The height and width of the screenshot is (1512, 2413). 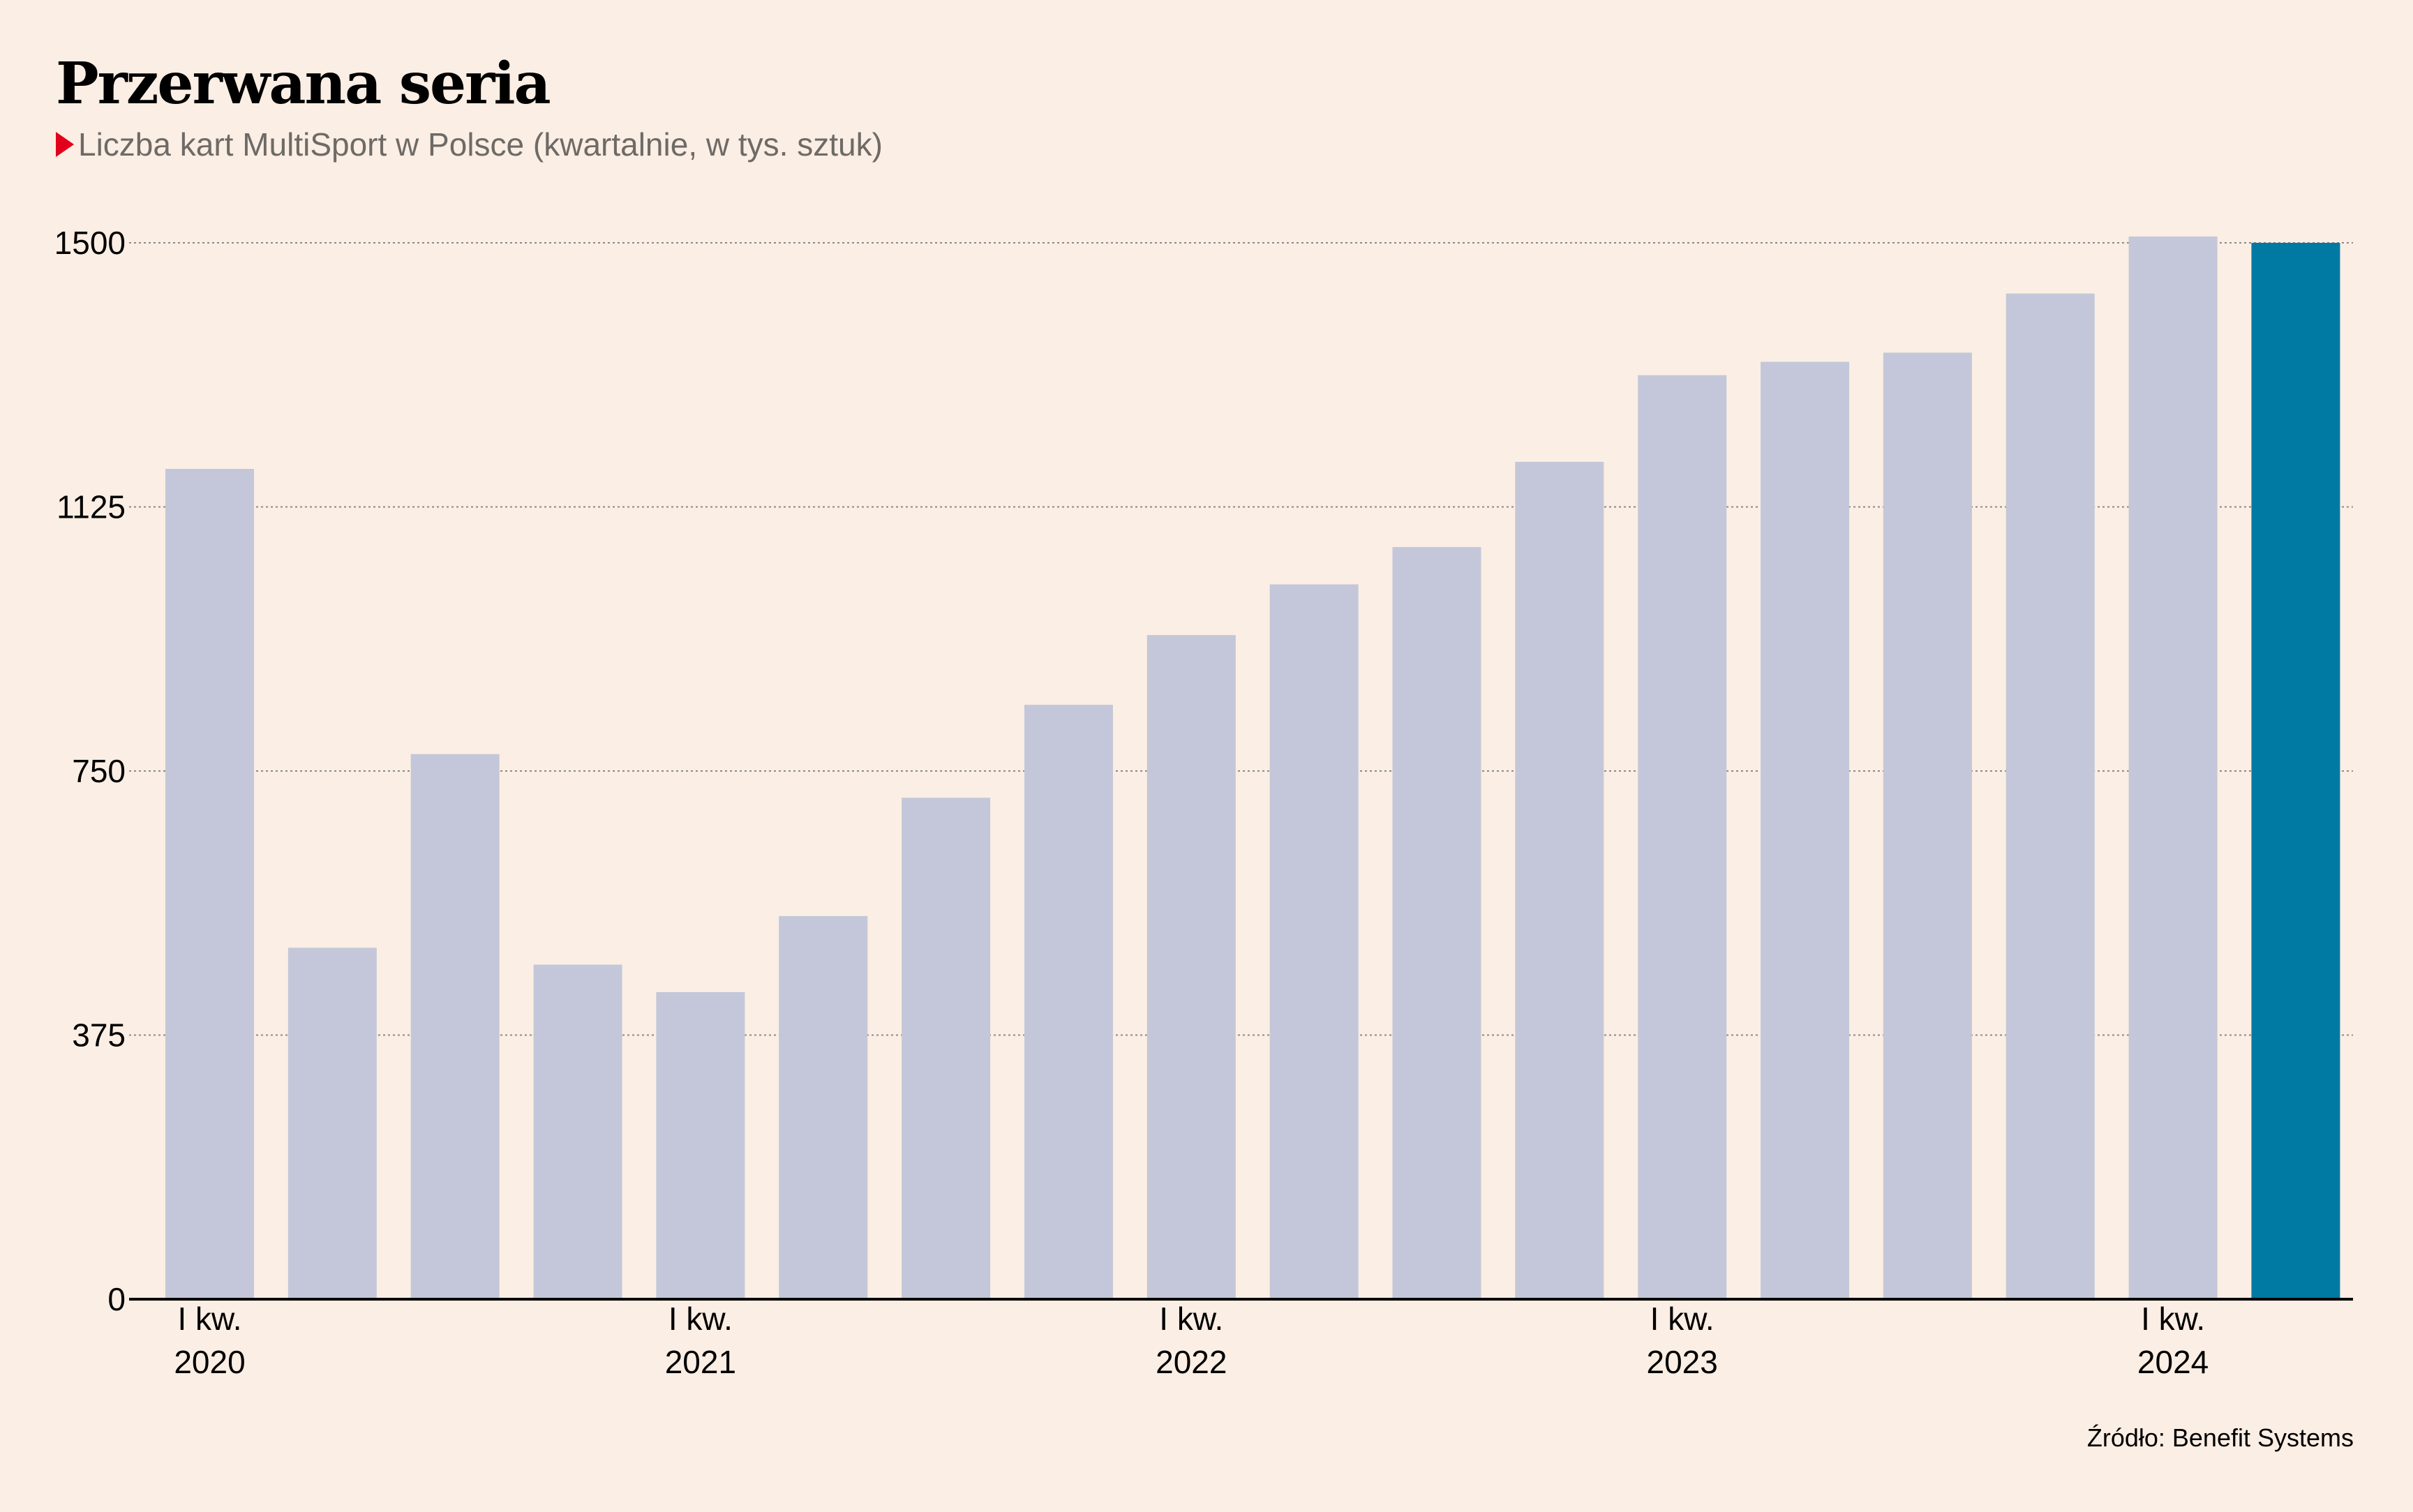 I want to click on triangle-marker-icon, so click(x=65, y=144).